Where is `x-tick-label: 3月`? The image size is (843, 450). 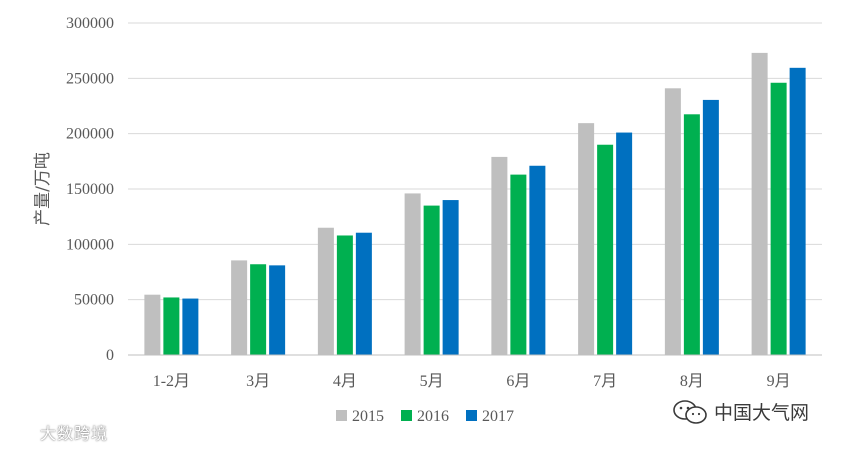 x-tick-label: 3月 is located at coordinates (258, 381).